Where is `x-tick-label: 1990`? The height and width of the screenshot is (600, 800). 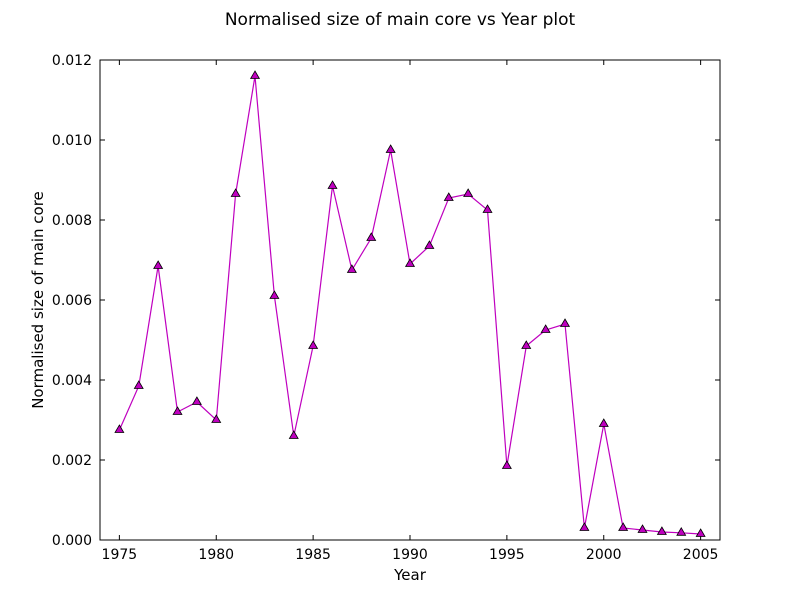 x-tick-label: 1990 is located at coordinates (410, 555).